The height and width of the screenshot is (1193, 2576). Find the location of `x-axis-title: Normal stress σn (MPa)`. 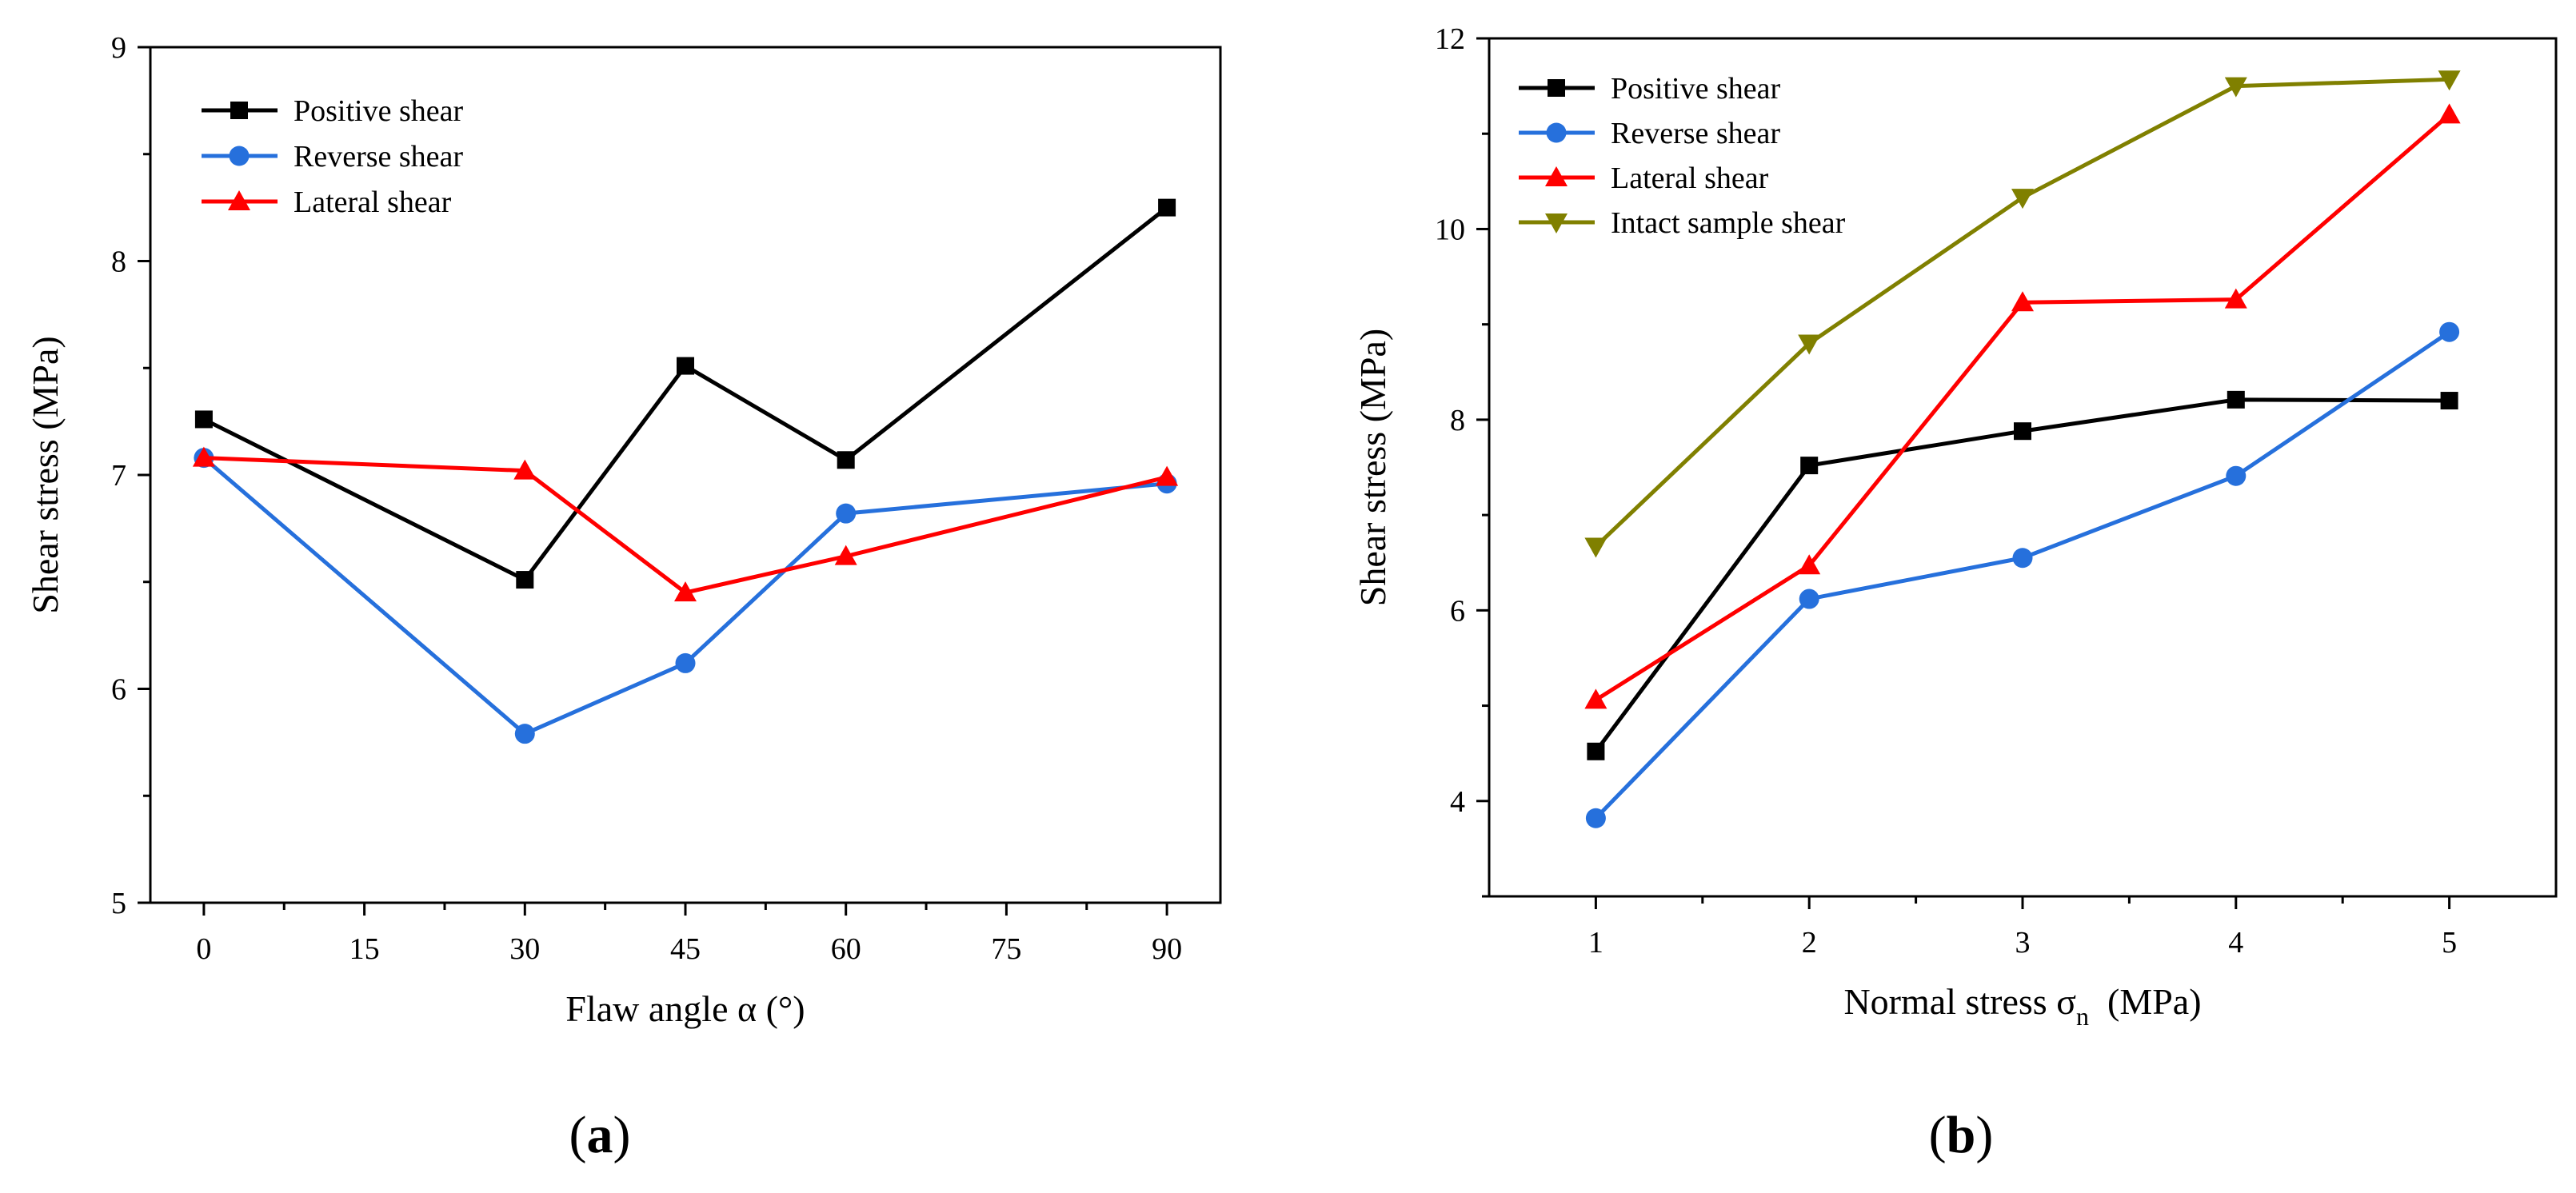

x-axis-title: Normal stress σn (MPa) is located at coordinates (2022, 1006).